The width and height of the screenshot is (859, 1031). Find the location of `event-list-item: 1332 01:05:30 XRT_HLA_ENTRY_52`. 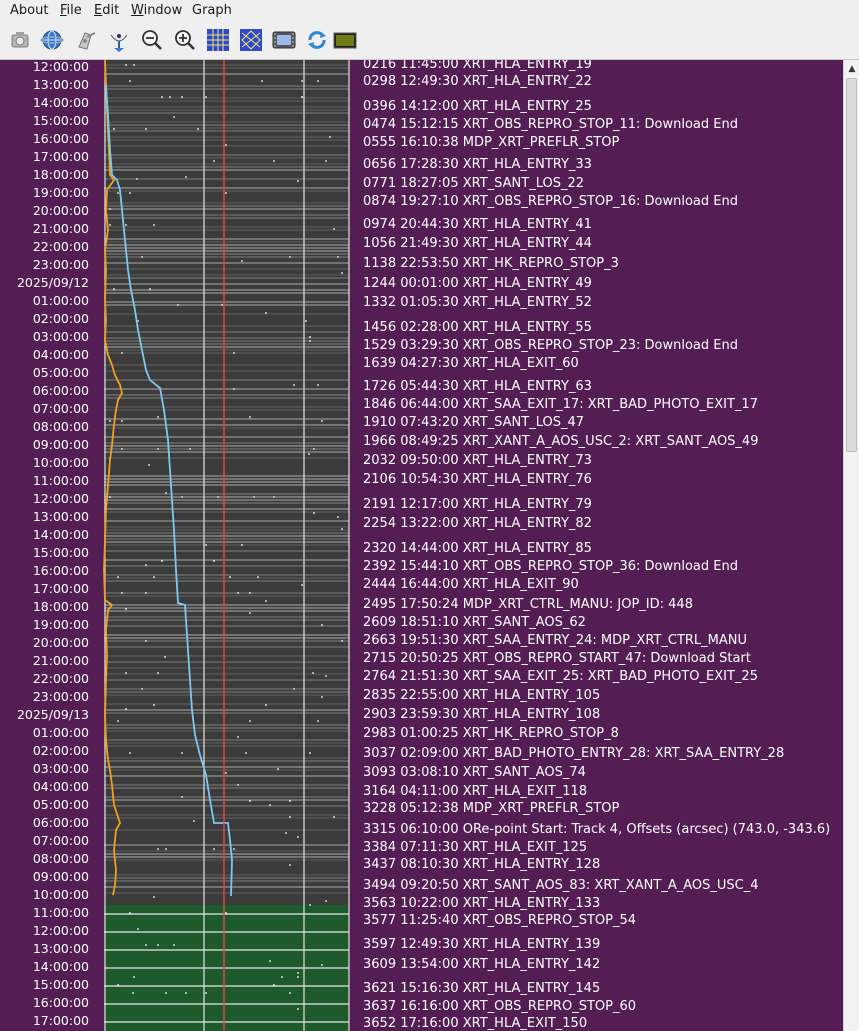

event-list-item: 1332 01:05:30 XRT_HLA_ENTRY_52 is located at coordinates (477, 302).